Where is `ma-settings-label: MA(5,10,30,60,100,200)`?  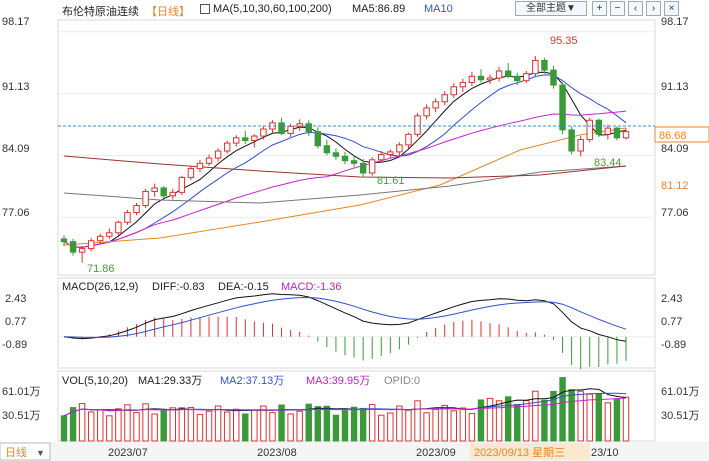
ma-settings-label: MA(5,10,30,60,100,200) is located at coordinates (272, 9).